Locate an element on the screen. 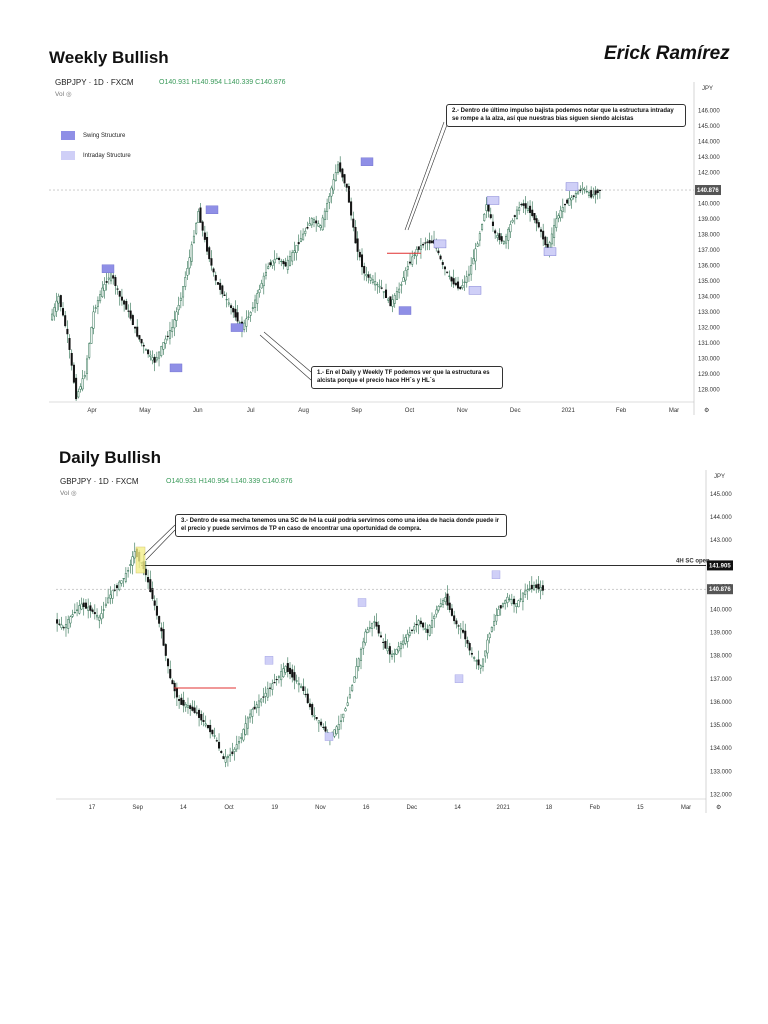  sc-open-value: 141.905 is located at coordinates (720, 566).